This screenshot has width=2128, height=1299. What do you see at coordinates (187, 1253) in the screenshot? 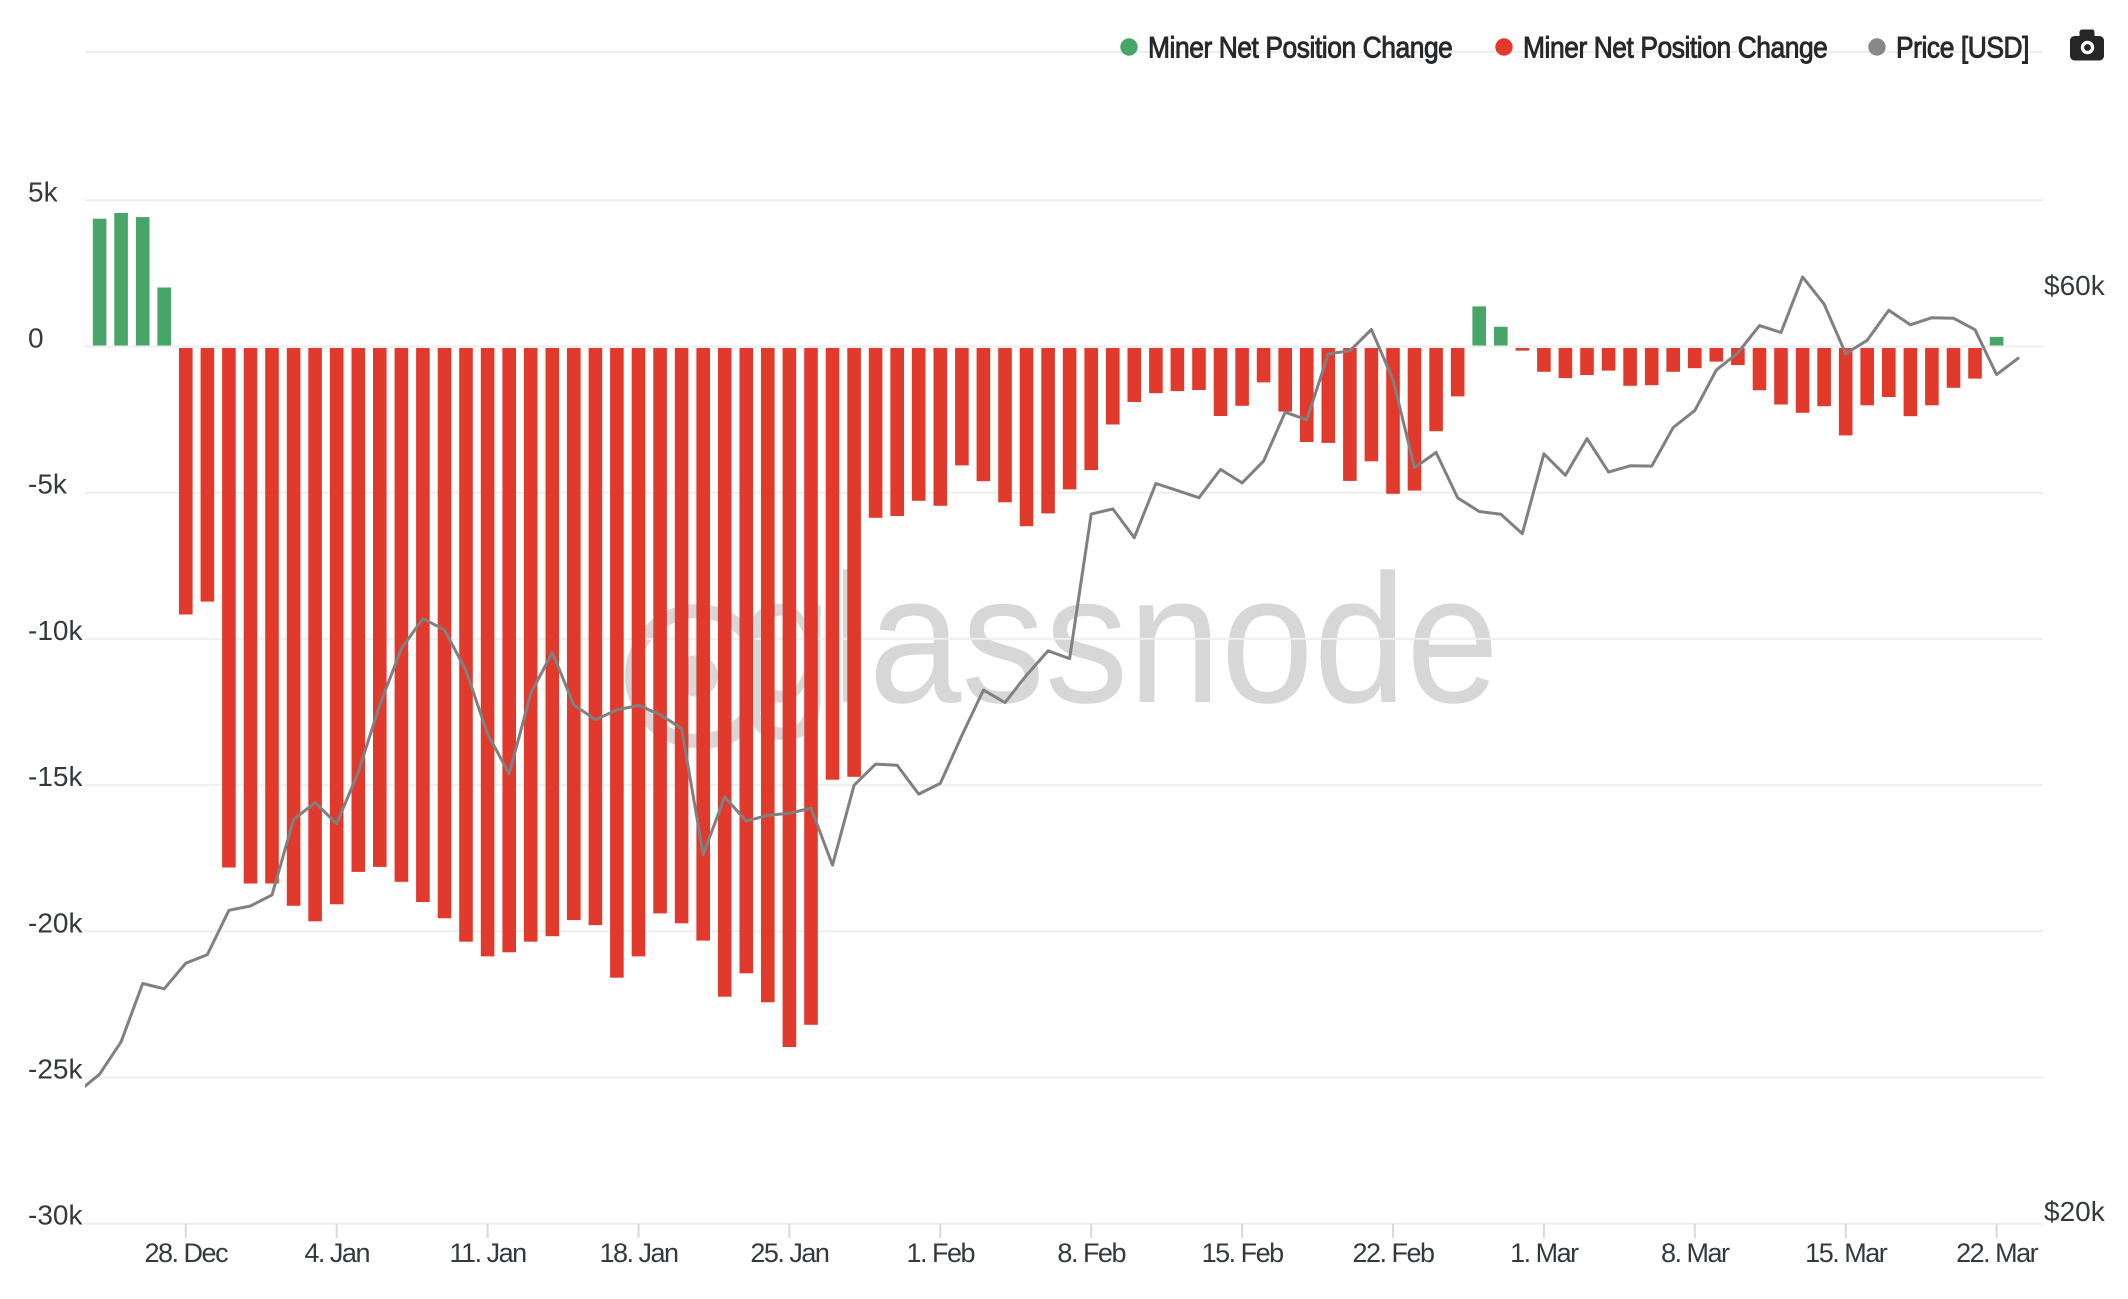
I see `svg-text: 28. Dec` at bounding box center [187, 1253].